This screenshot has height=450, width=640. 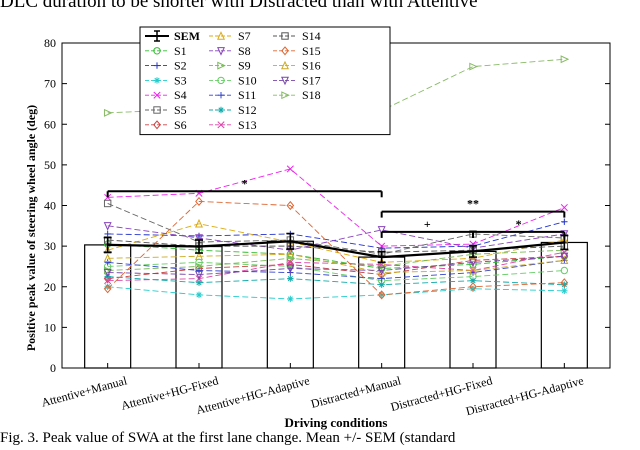 I want to click on legend-label-S5: S5, so click(x=180, y=110).